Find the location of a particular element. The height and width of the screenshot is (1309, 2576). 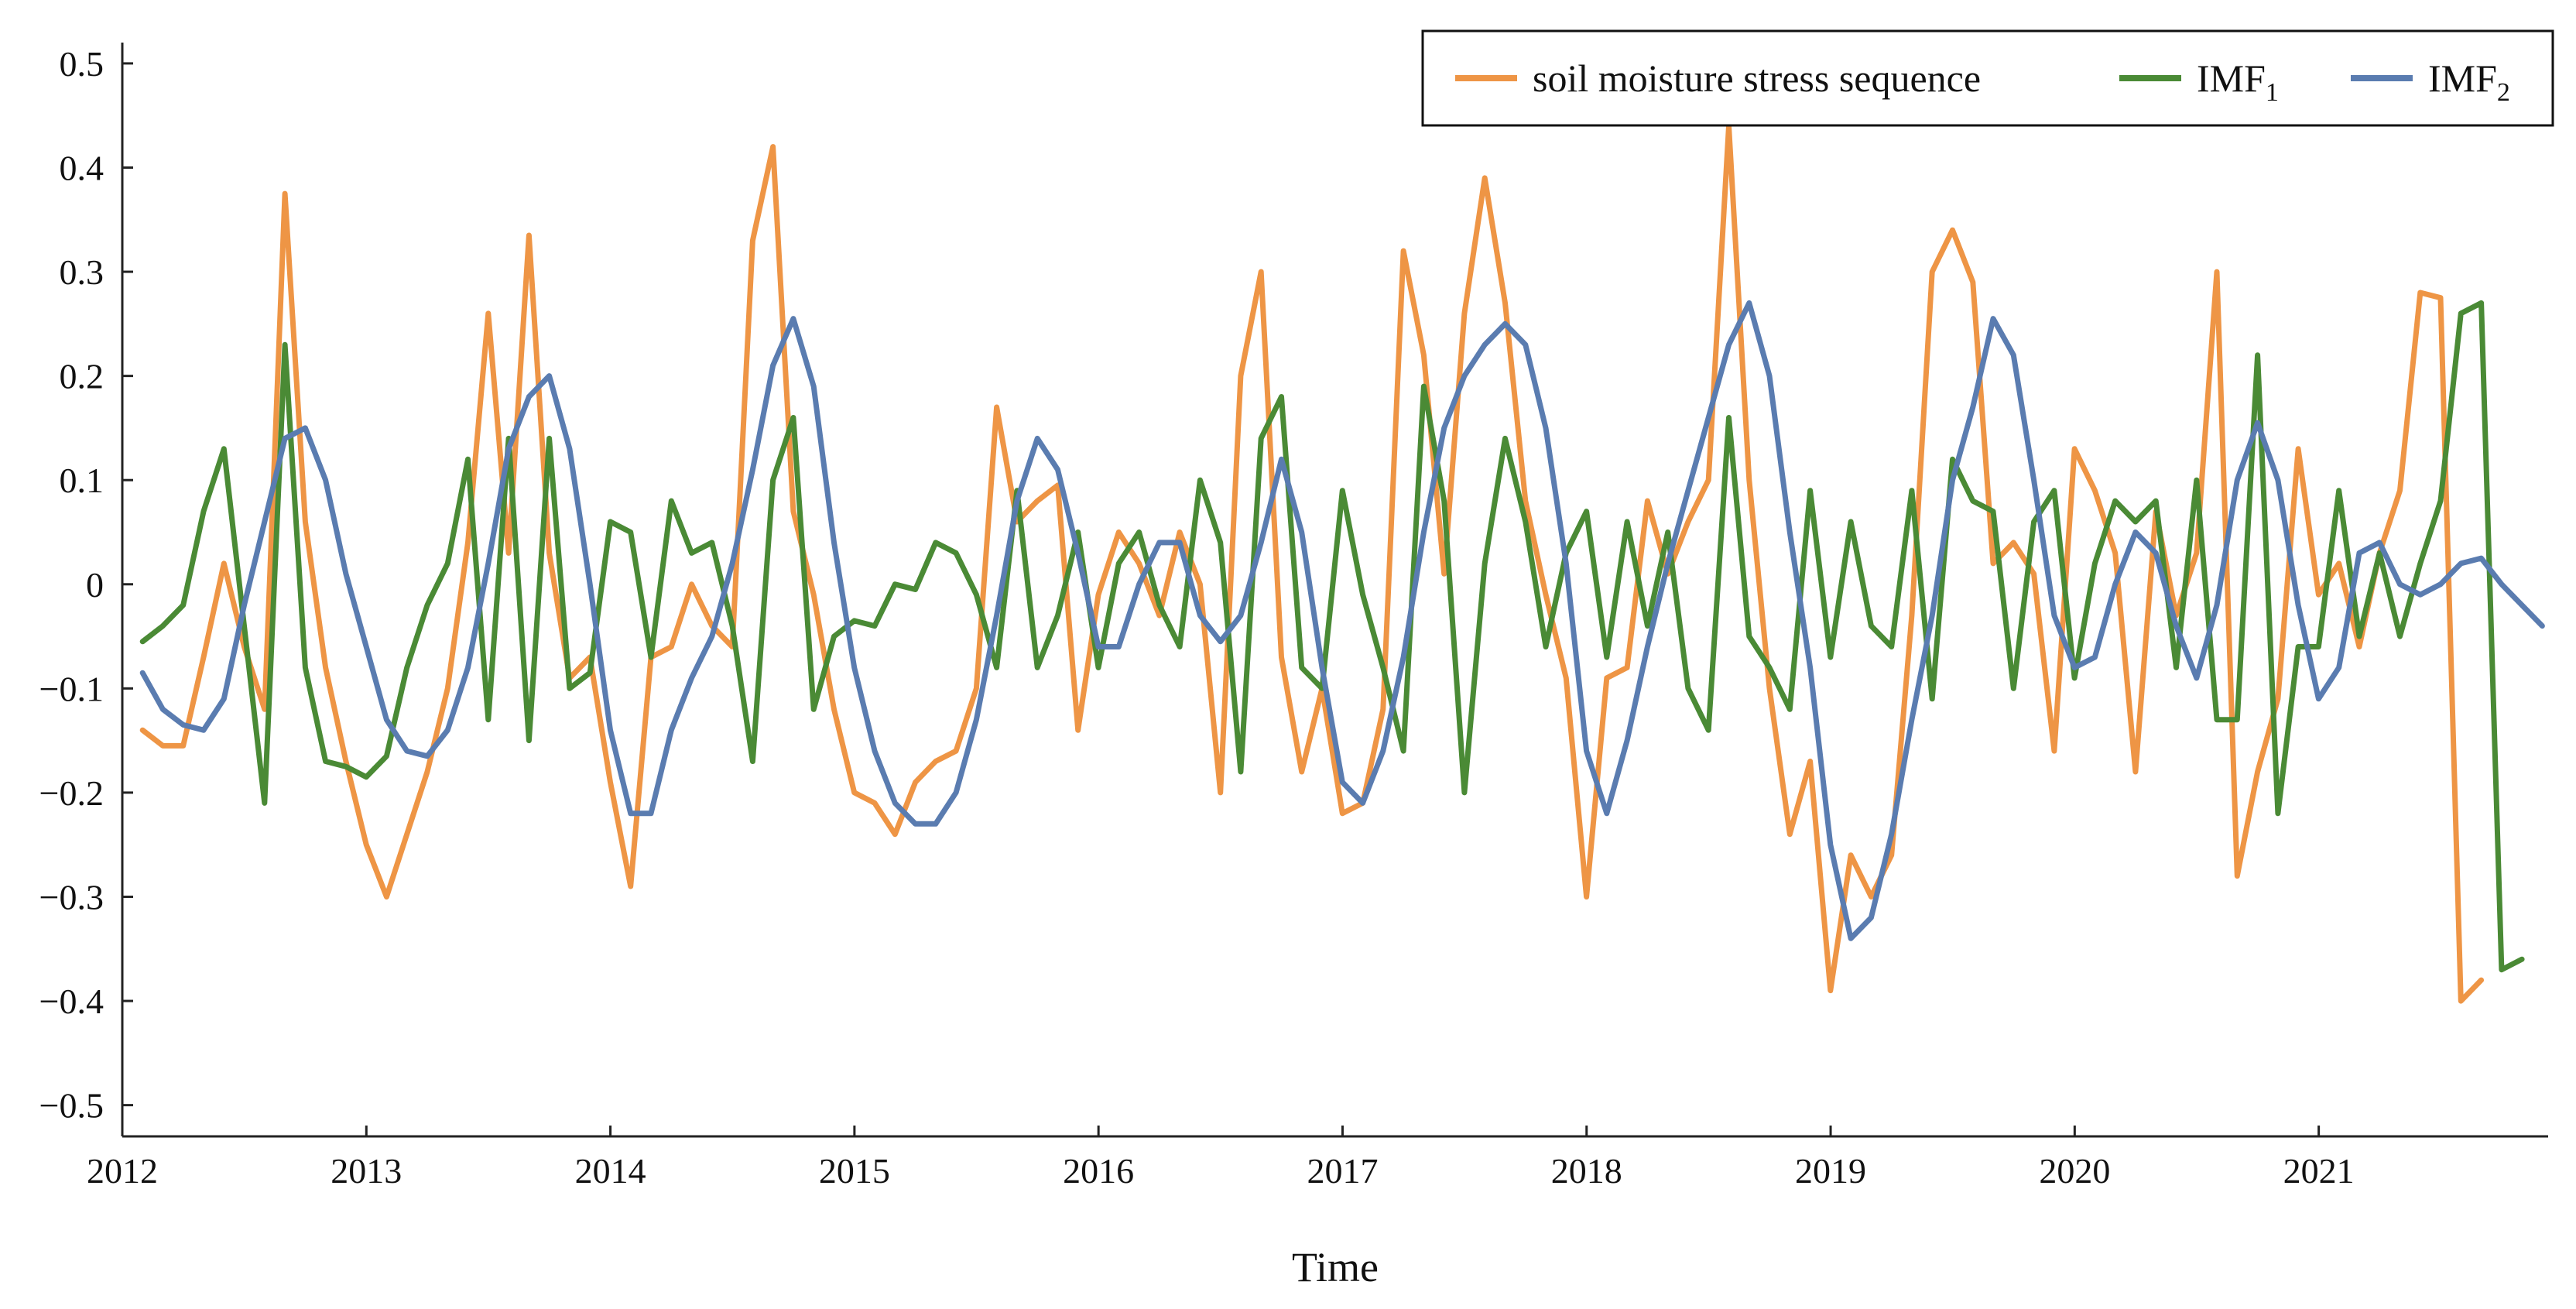

y-tick-label: −0.4 is located at coordinates (71, 1001).